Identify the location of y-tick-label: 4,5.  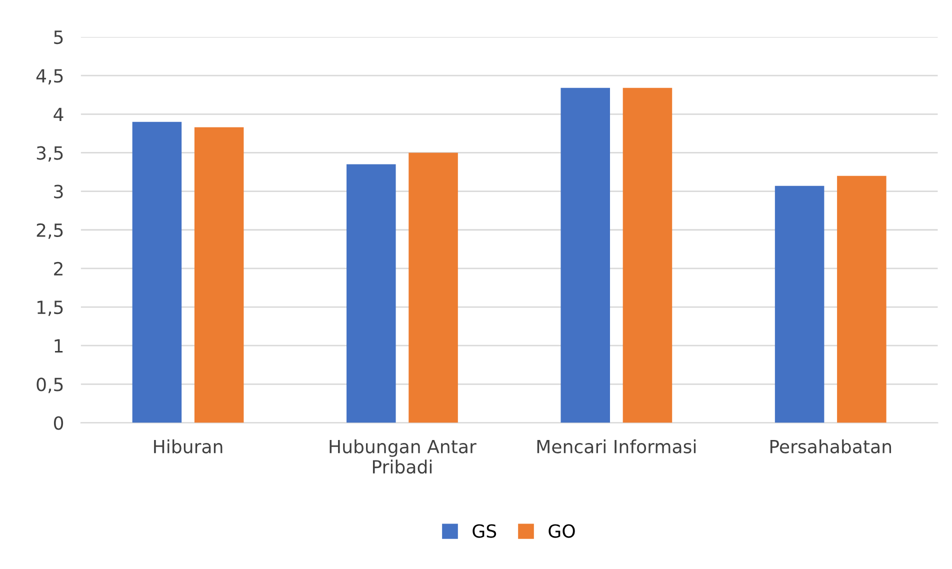
(49, 77).